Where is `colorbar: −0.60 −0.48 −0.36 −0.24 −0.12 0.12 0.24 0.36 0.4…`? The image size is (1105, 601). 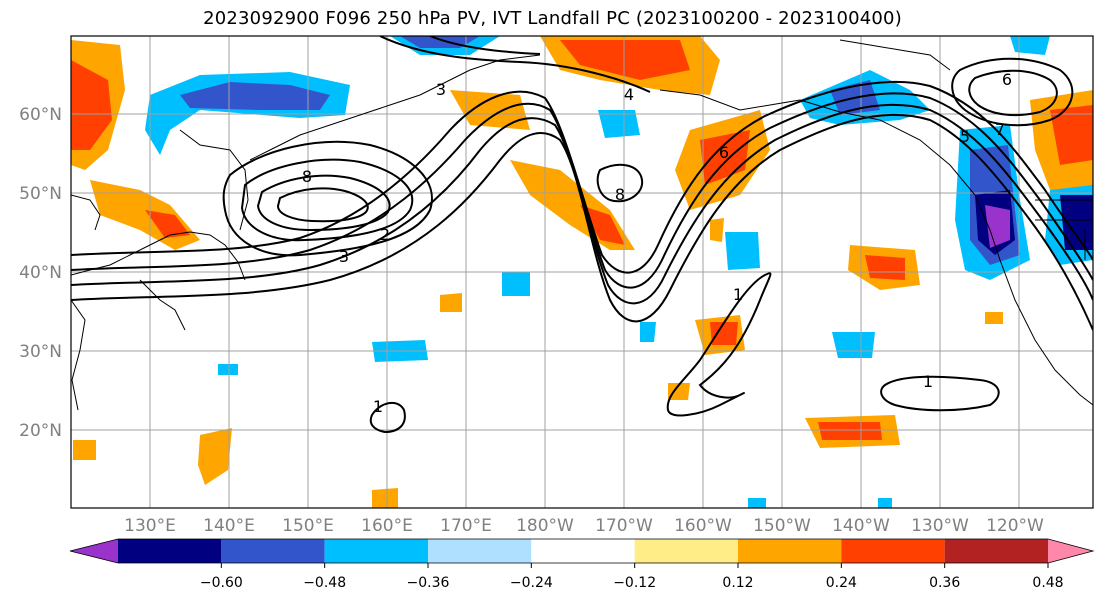 colorbar: −0.60 −0.48 −0.36 −0.24 −0.12 0.12 0.24 0.36 0.4… is located at coordinates (582, 564).